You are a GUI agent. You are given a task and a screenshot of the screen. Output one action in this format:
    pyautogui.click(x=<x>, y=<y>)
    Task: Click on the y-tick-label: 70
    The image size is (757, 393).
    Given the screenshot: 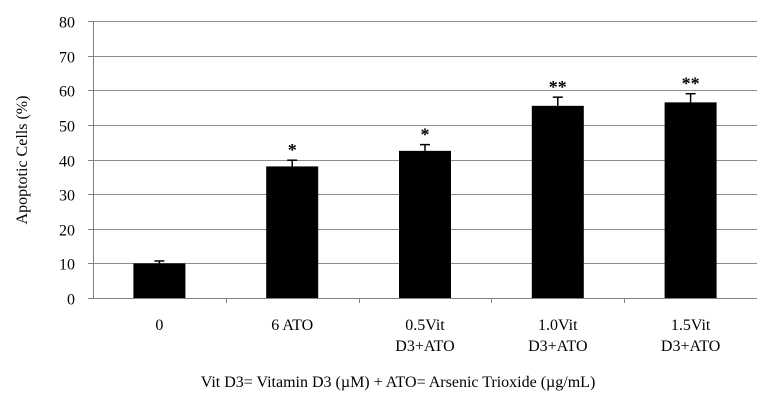 What is the action you would take?
    pyautogui.click(x=67, y=58)
    